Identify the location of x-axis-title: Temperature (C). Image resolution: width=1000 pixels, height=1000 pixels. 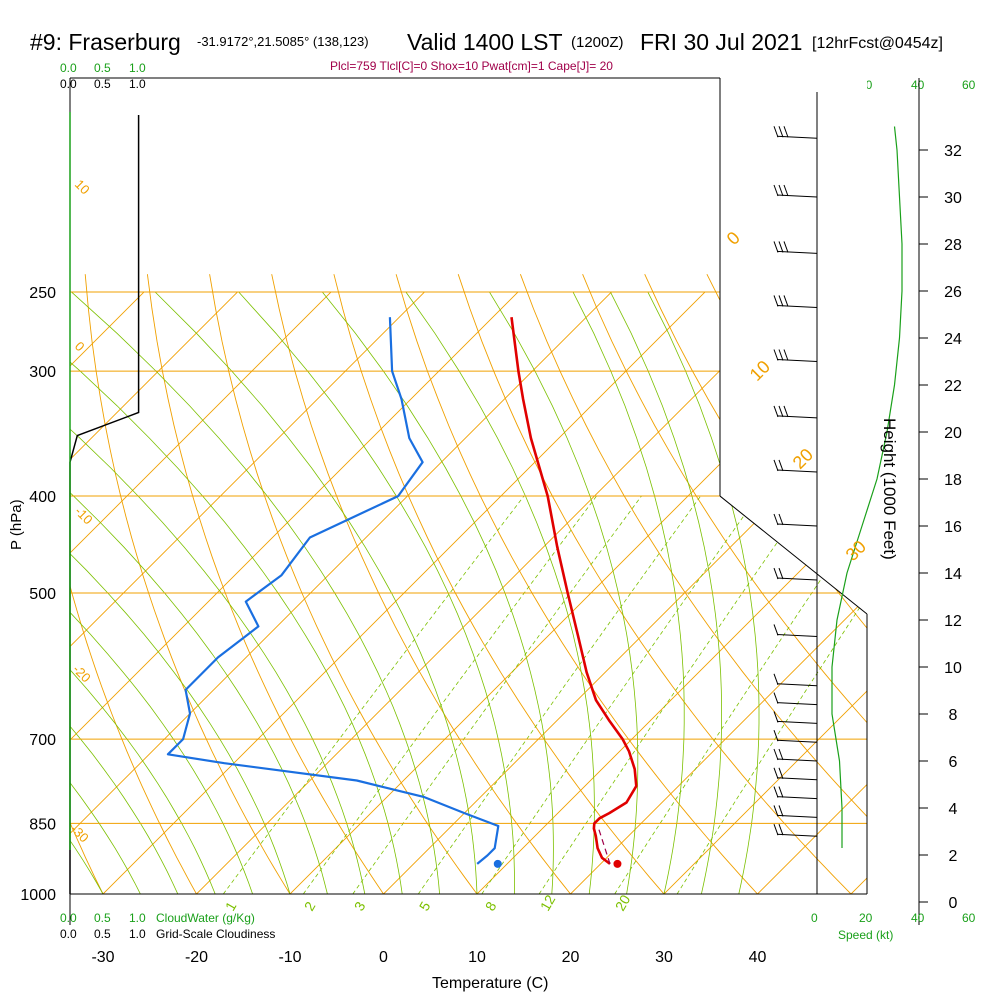
(490, 983).